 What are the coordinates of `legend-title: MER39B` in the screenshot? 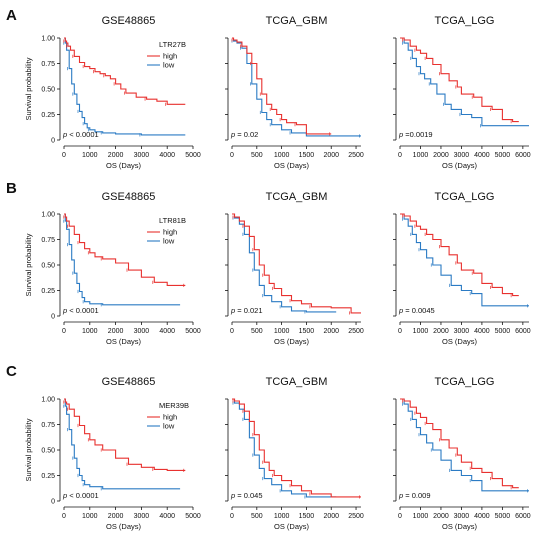 It's located at (174, 405).